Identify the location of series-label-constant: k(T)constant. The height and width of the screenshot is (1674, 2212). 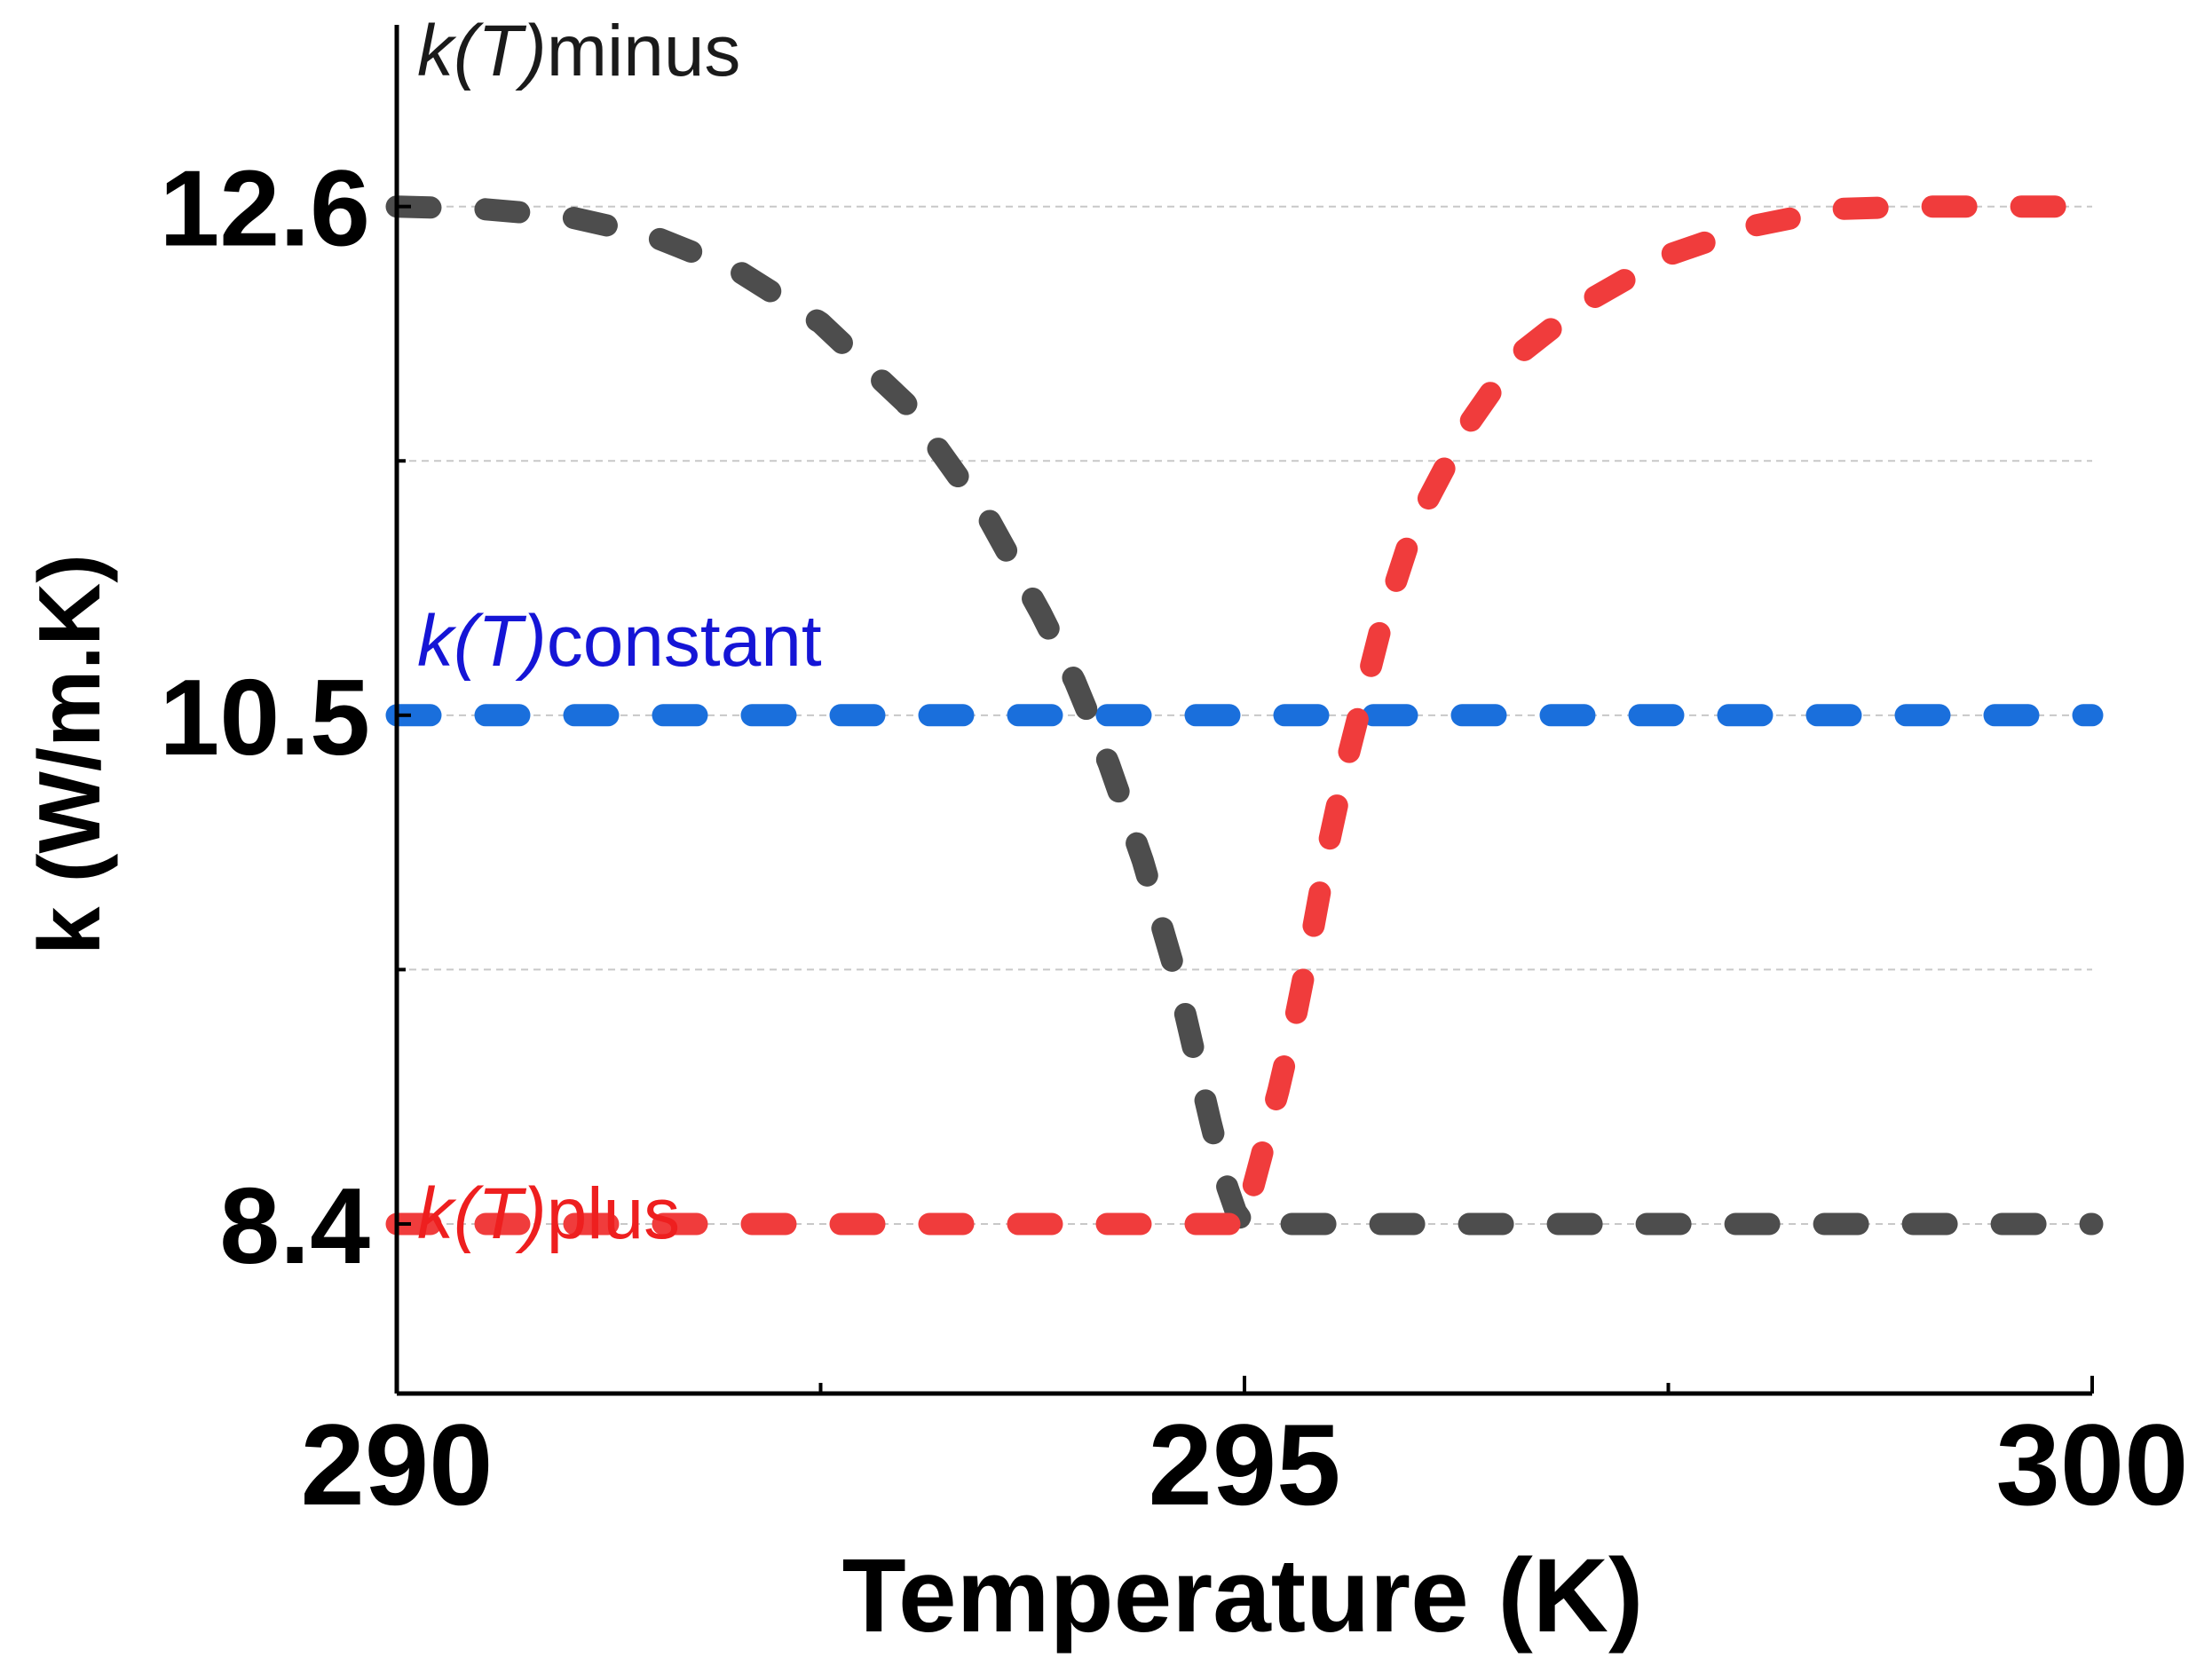
(619, 641).